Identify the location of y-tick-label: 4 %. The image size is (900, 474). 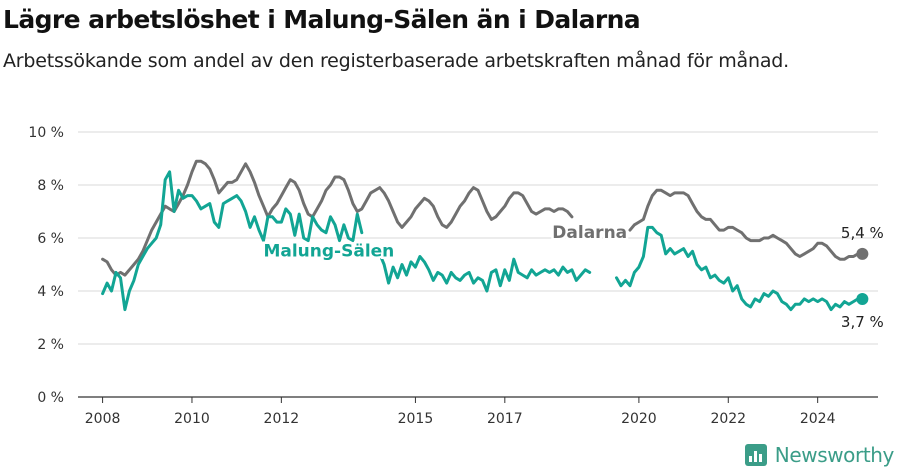
(50, 292).